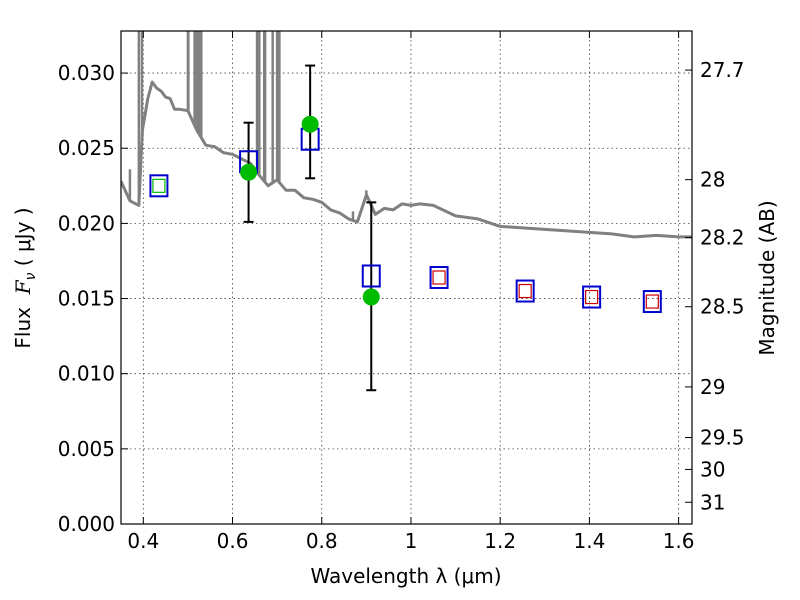  I want to click on y-tick-label: 0.025, so click(86, 148).